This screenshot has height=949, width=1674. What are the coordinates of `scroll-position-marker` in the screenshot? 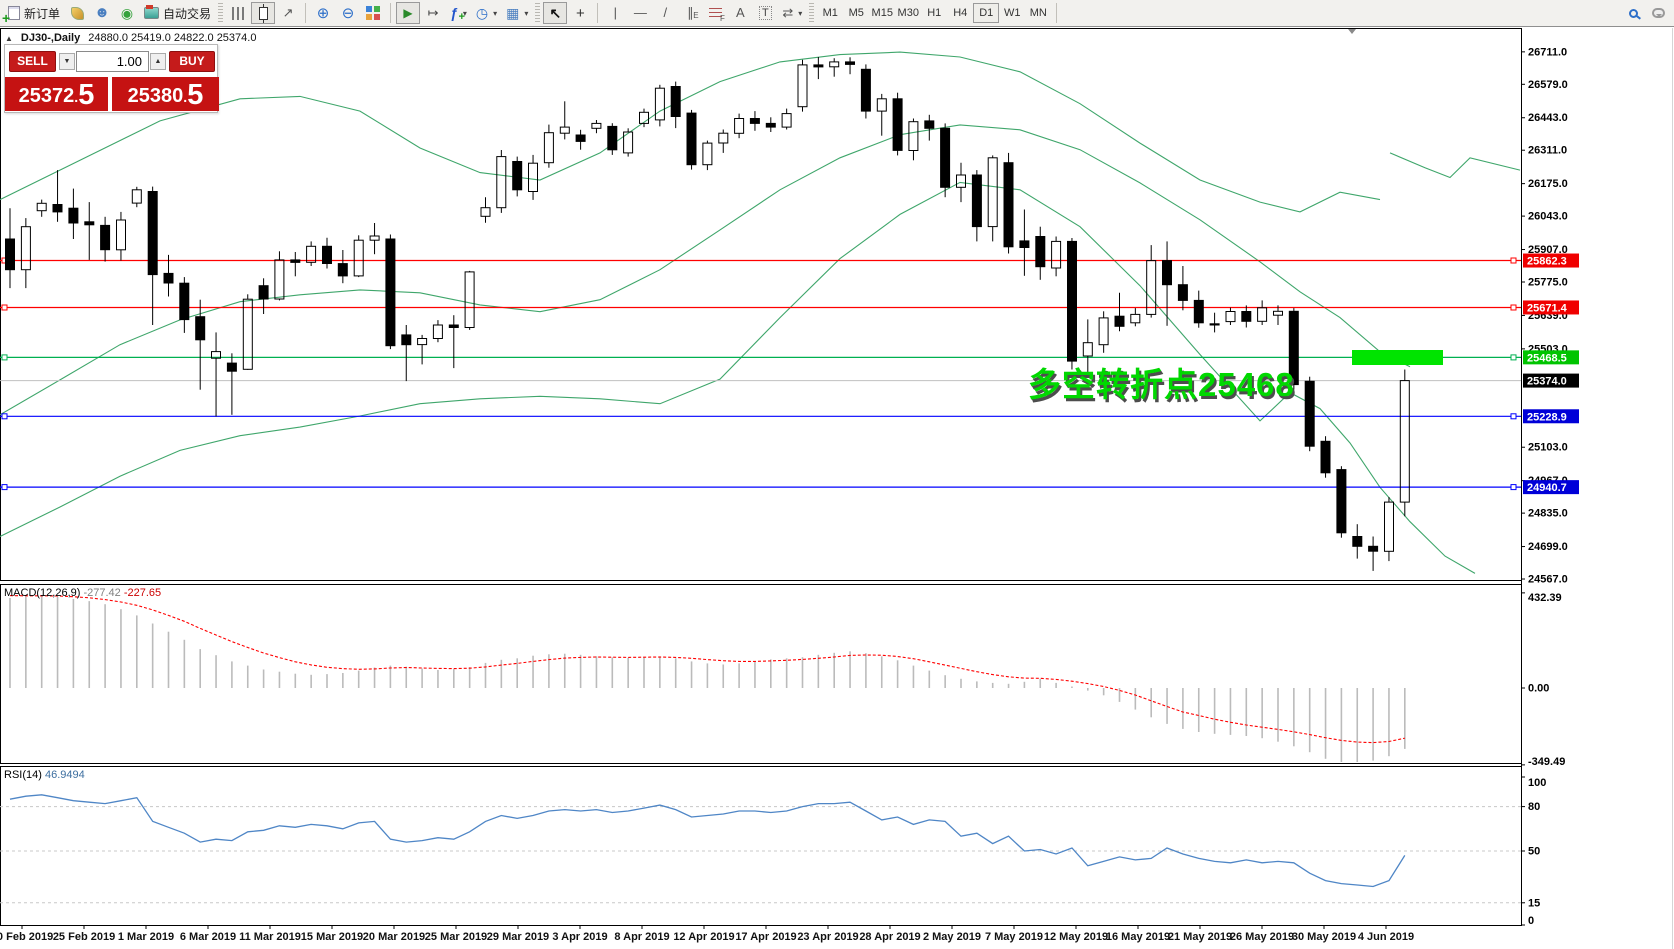 It's located at (1352, 31).